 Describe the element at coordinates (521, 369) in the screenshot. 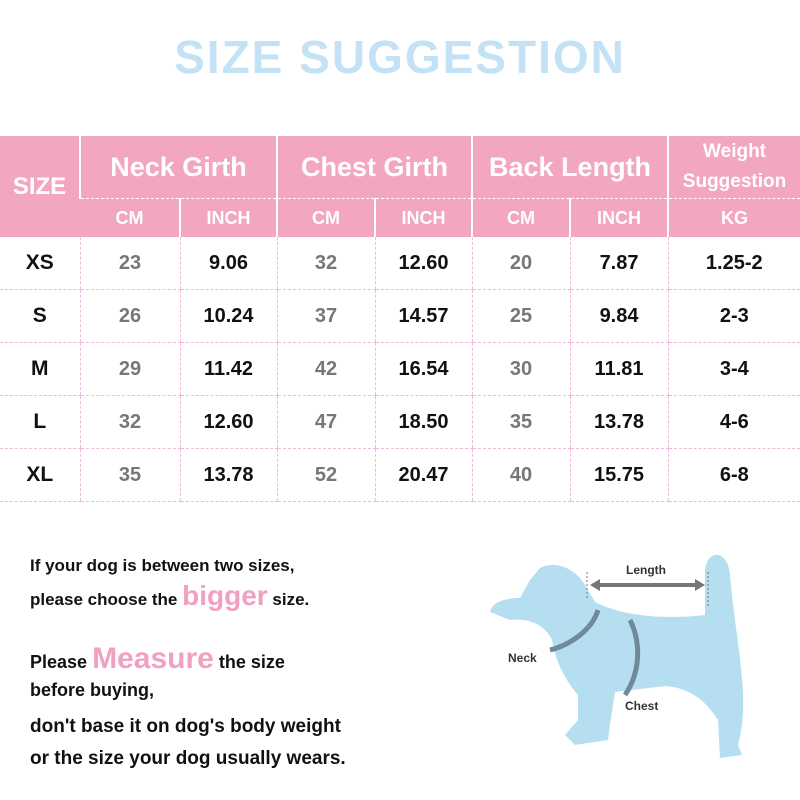

I see `value-cell: 30` at that location.